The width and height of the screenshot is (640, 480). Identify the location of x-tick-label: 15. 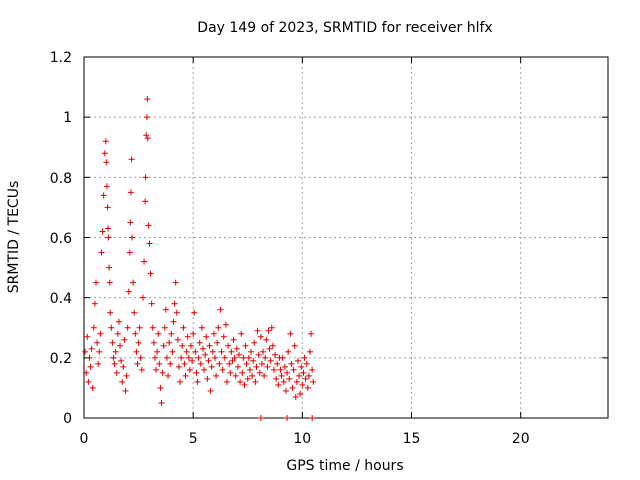
(412, 439).